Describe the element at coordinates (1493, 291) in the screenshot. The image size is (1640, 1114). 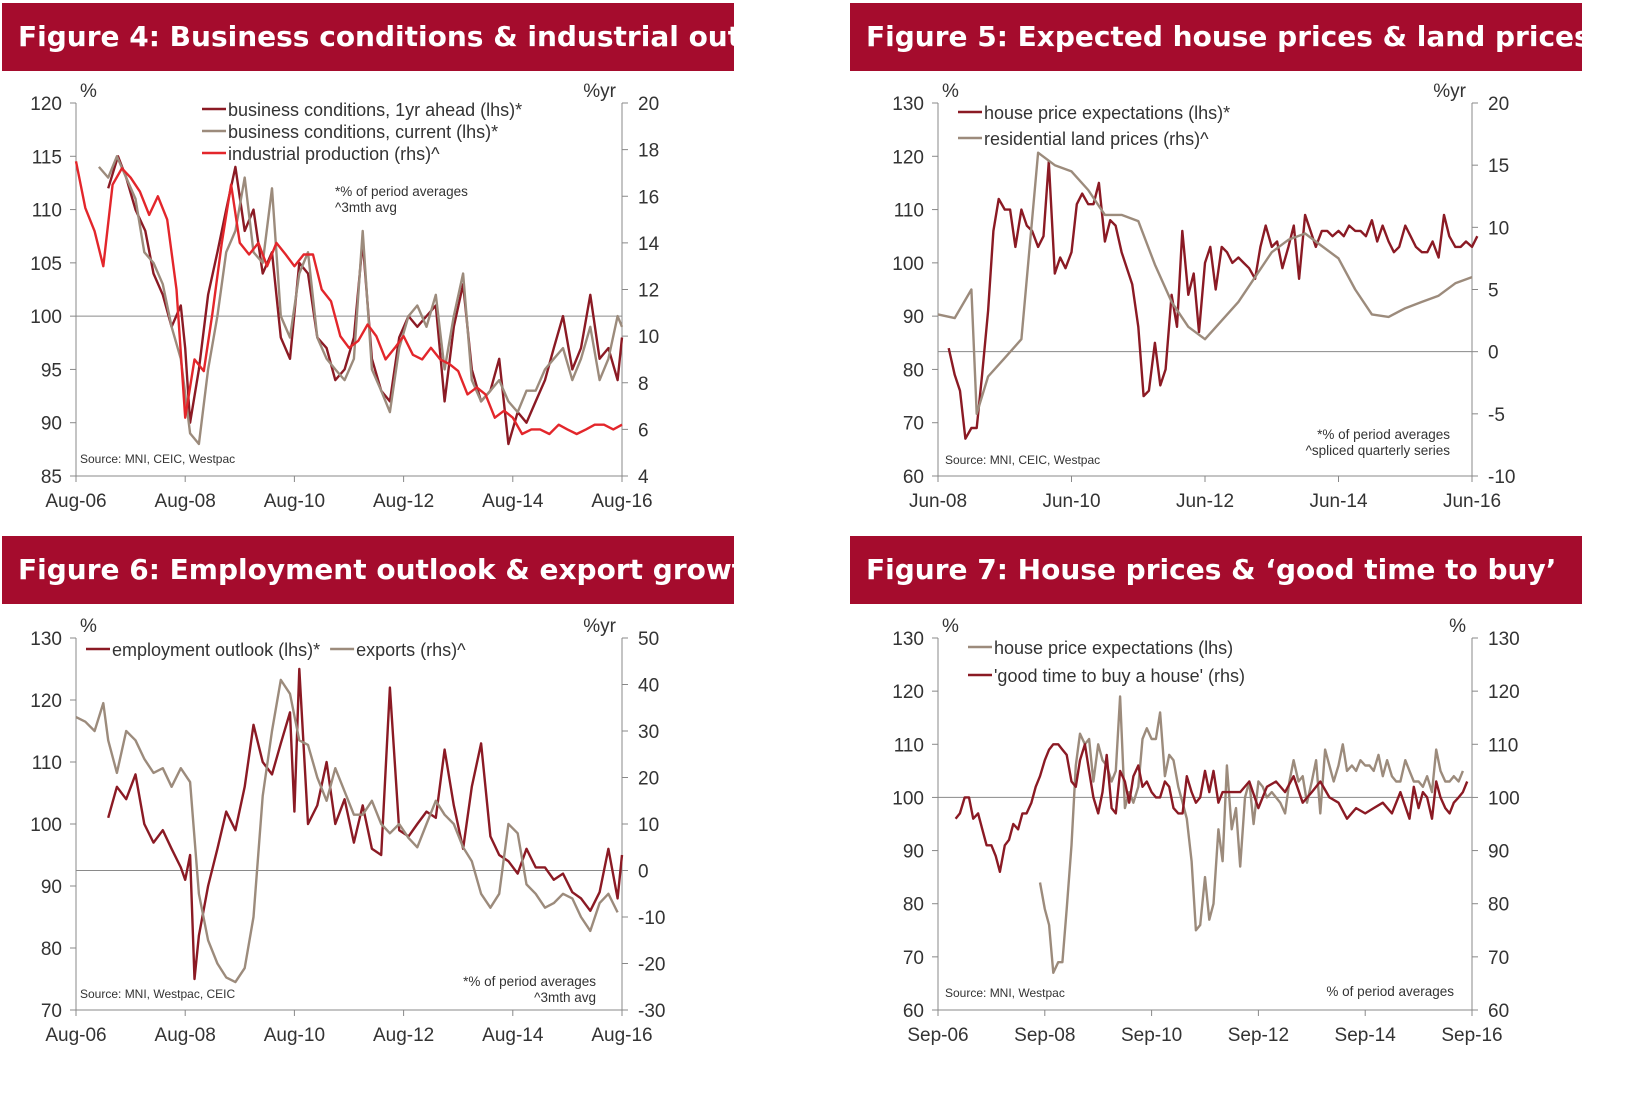
I see `right-tick-label: 5` at that location.